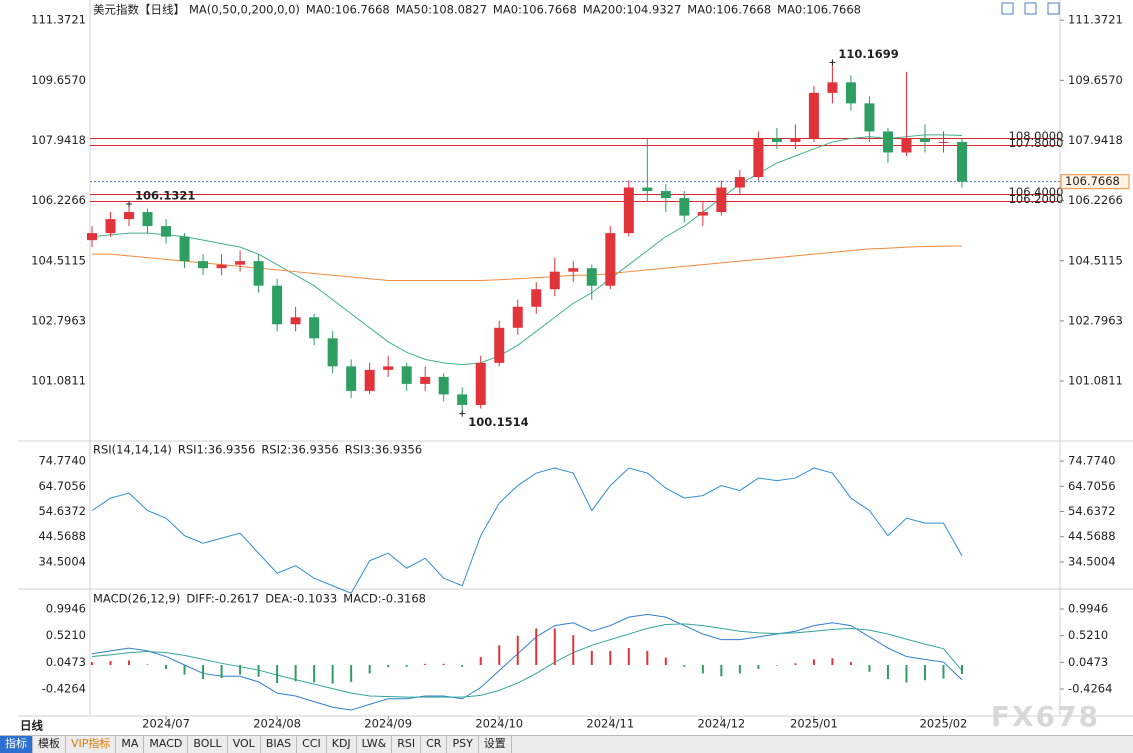 The width and height of the screenshot is (1133, 753). I want to click on toolbar-item: CCI, so click(312, 744).